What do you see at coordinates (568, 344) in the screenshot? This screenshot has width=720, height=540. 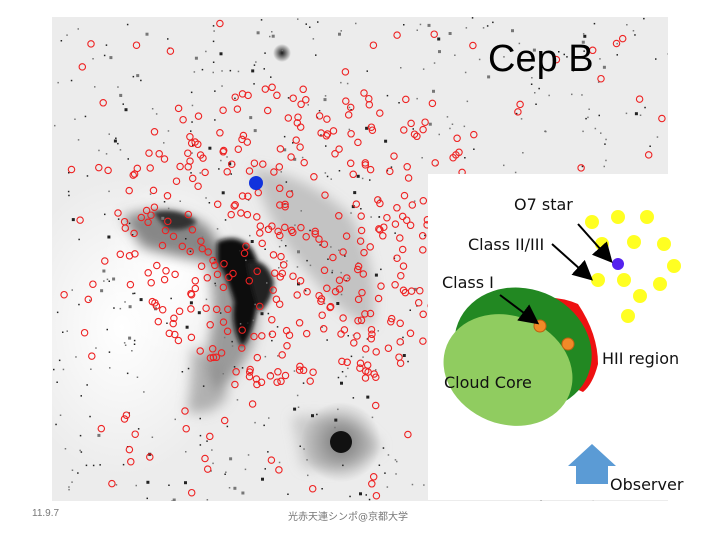 I see `class-1-star` at bounding box center [568, 344].